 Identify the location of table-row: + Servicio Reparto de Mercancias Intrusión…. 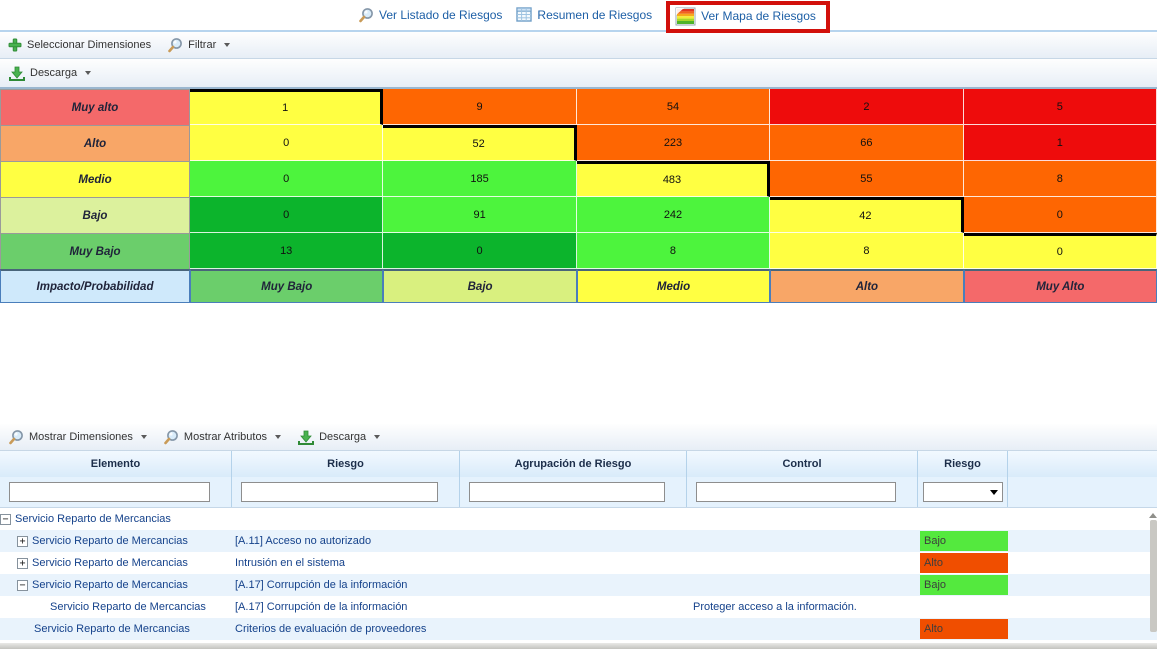
(578, 563).